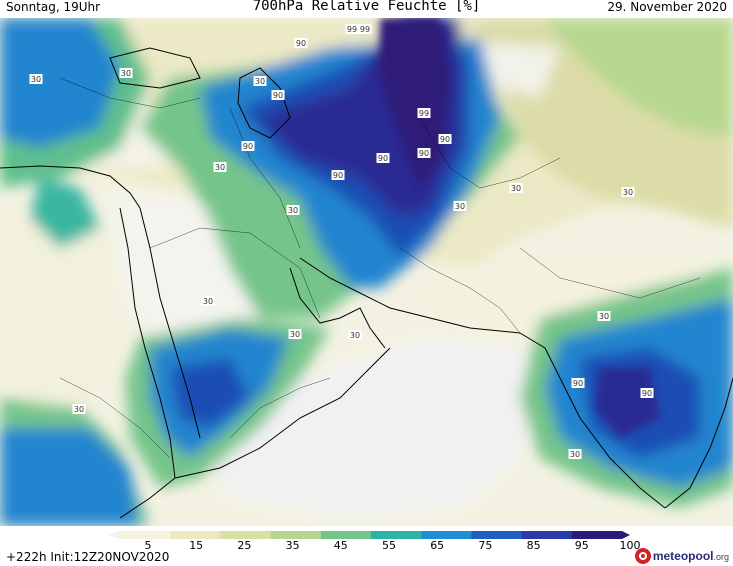 The height and width of the screenshot is (566, 733). What do you see at coordinates (415, 103) in the screenshot?
I see `zone-purple-core` at bounding box center [415, 103].